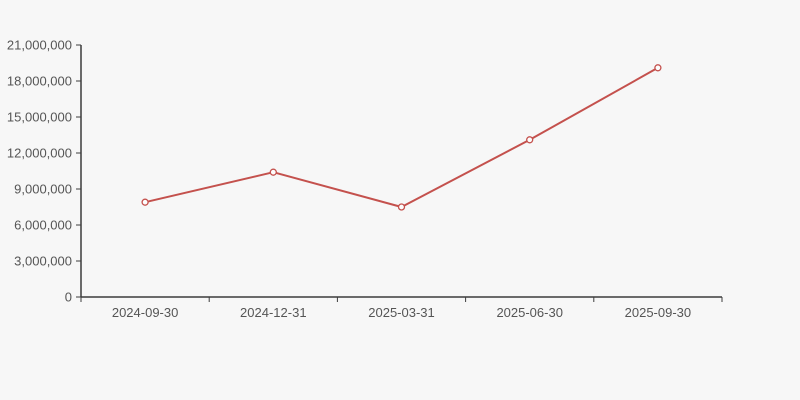 The image size is (800, 400). What do you see at coordinates (39, 117) in the screenshot?
I see `y-axis-tick-label: 15,000,000` at bounding box center [39, 117].